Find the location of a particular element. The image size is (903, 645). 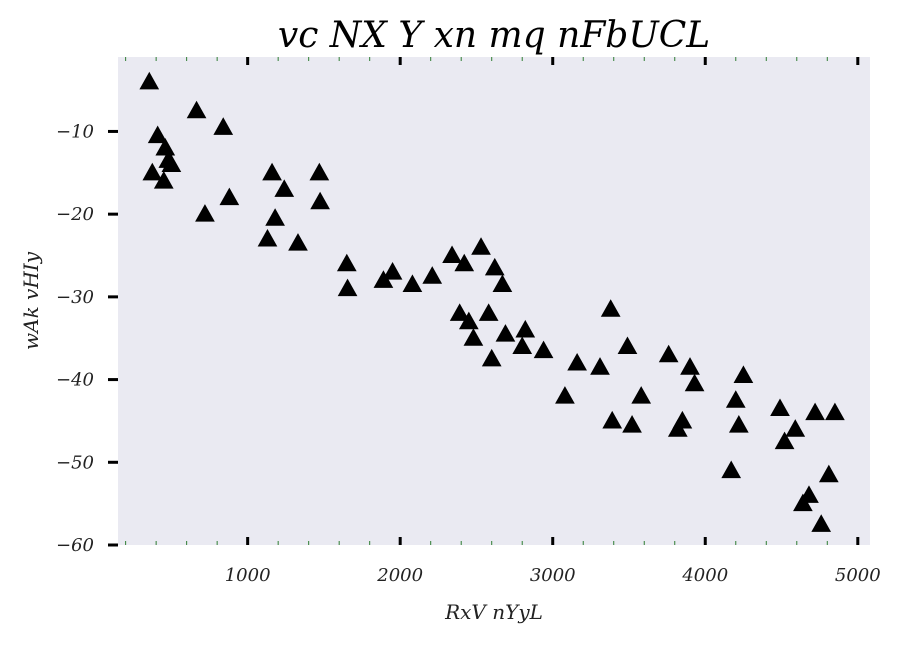

y-tick-label: −10 is located at coordinates (75, 131).